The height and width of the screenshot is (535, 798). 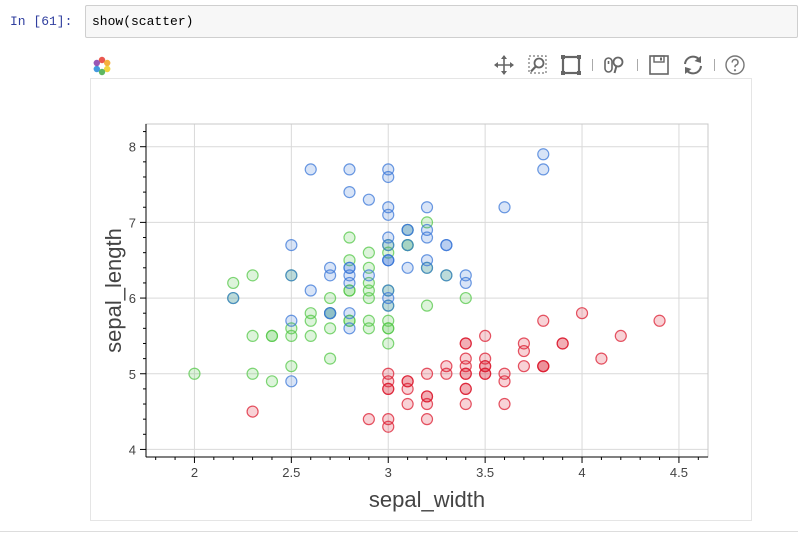 I want to click on resize-tool-icon, so click(x=571, y=65).